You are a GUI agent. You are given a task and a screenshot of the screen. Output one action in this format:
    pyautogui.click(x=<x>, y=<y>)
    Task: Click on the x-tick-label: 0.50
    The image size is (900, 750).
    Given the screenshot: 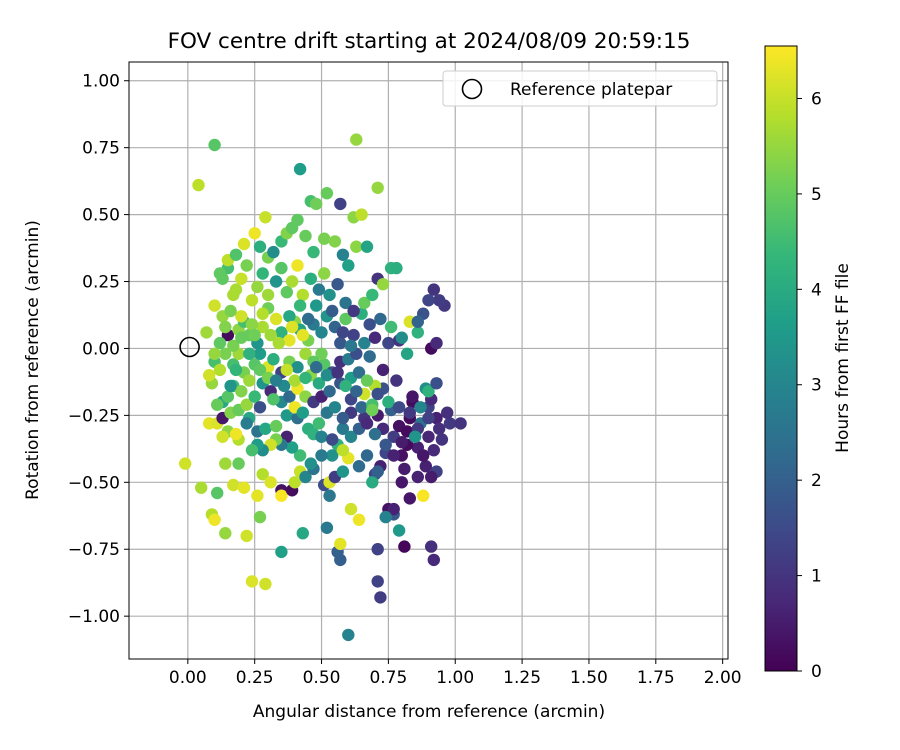 What is the action you would take?
    pyautogui.click(x=322, y=678)
    